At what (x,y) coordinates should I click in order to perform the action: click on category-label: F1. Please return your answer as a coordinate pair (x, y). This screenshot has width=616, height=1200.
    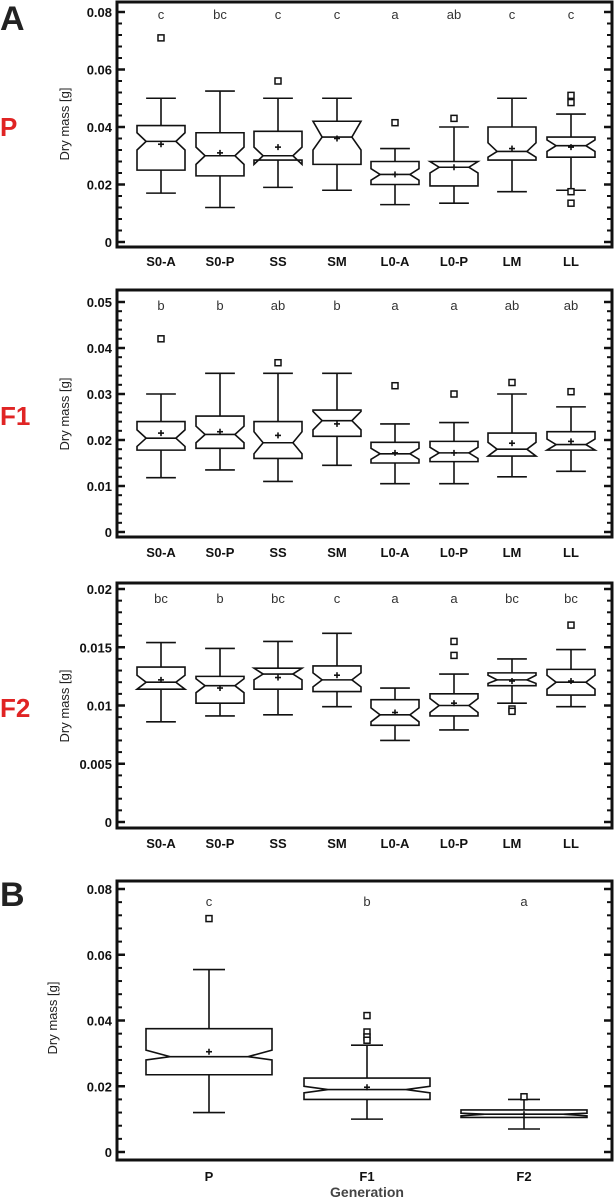
    Looking at the image, I should click on (366, 1176).